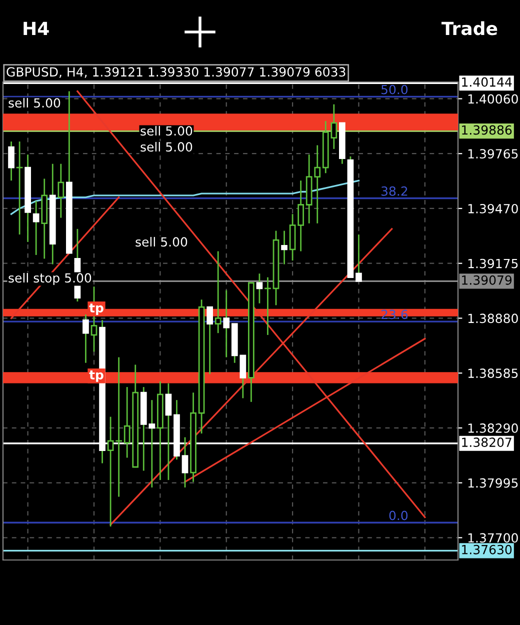  I want to click on text: Trade, so click(469, 28).